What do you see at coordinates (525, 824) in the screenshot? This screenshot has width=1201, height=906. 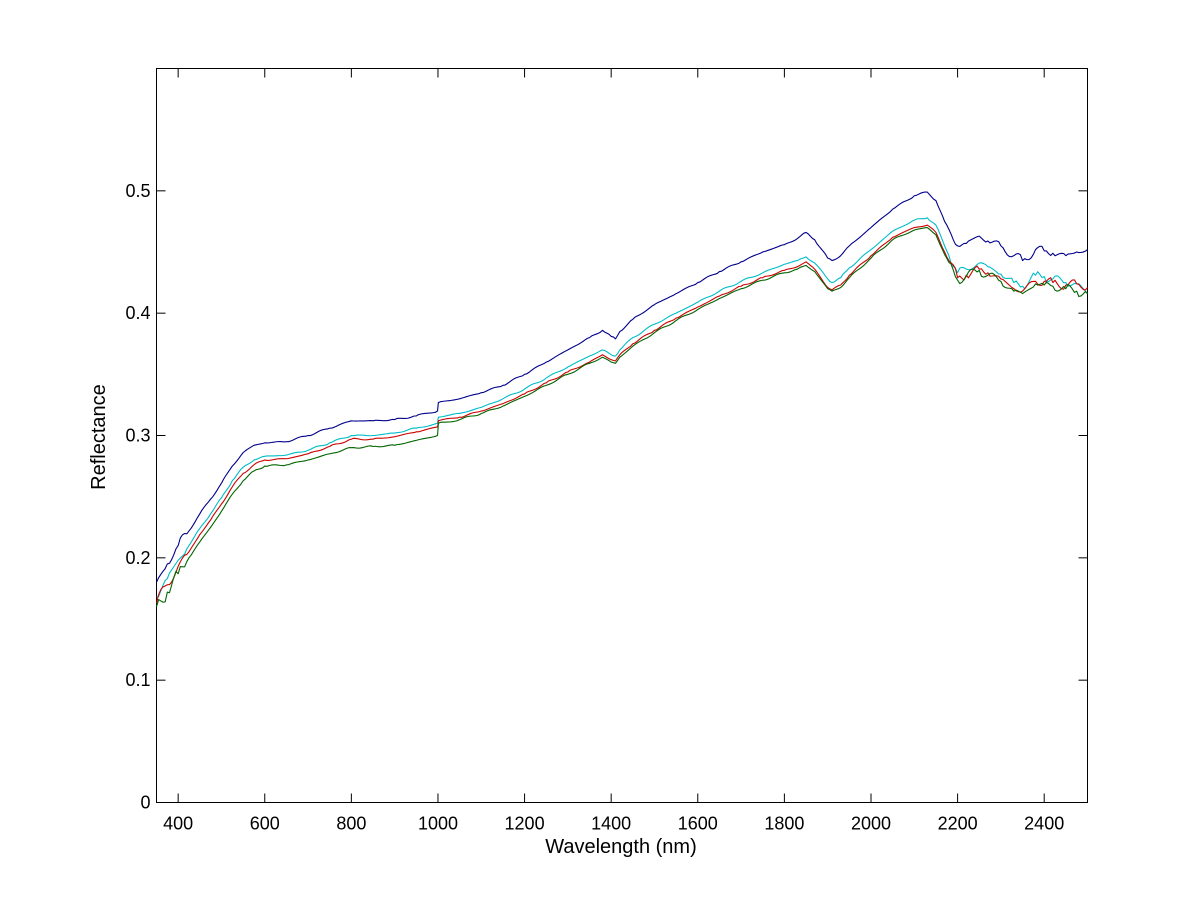 I see `x-tick-label: 1200` at bounding box center [525, 824].